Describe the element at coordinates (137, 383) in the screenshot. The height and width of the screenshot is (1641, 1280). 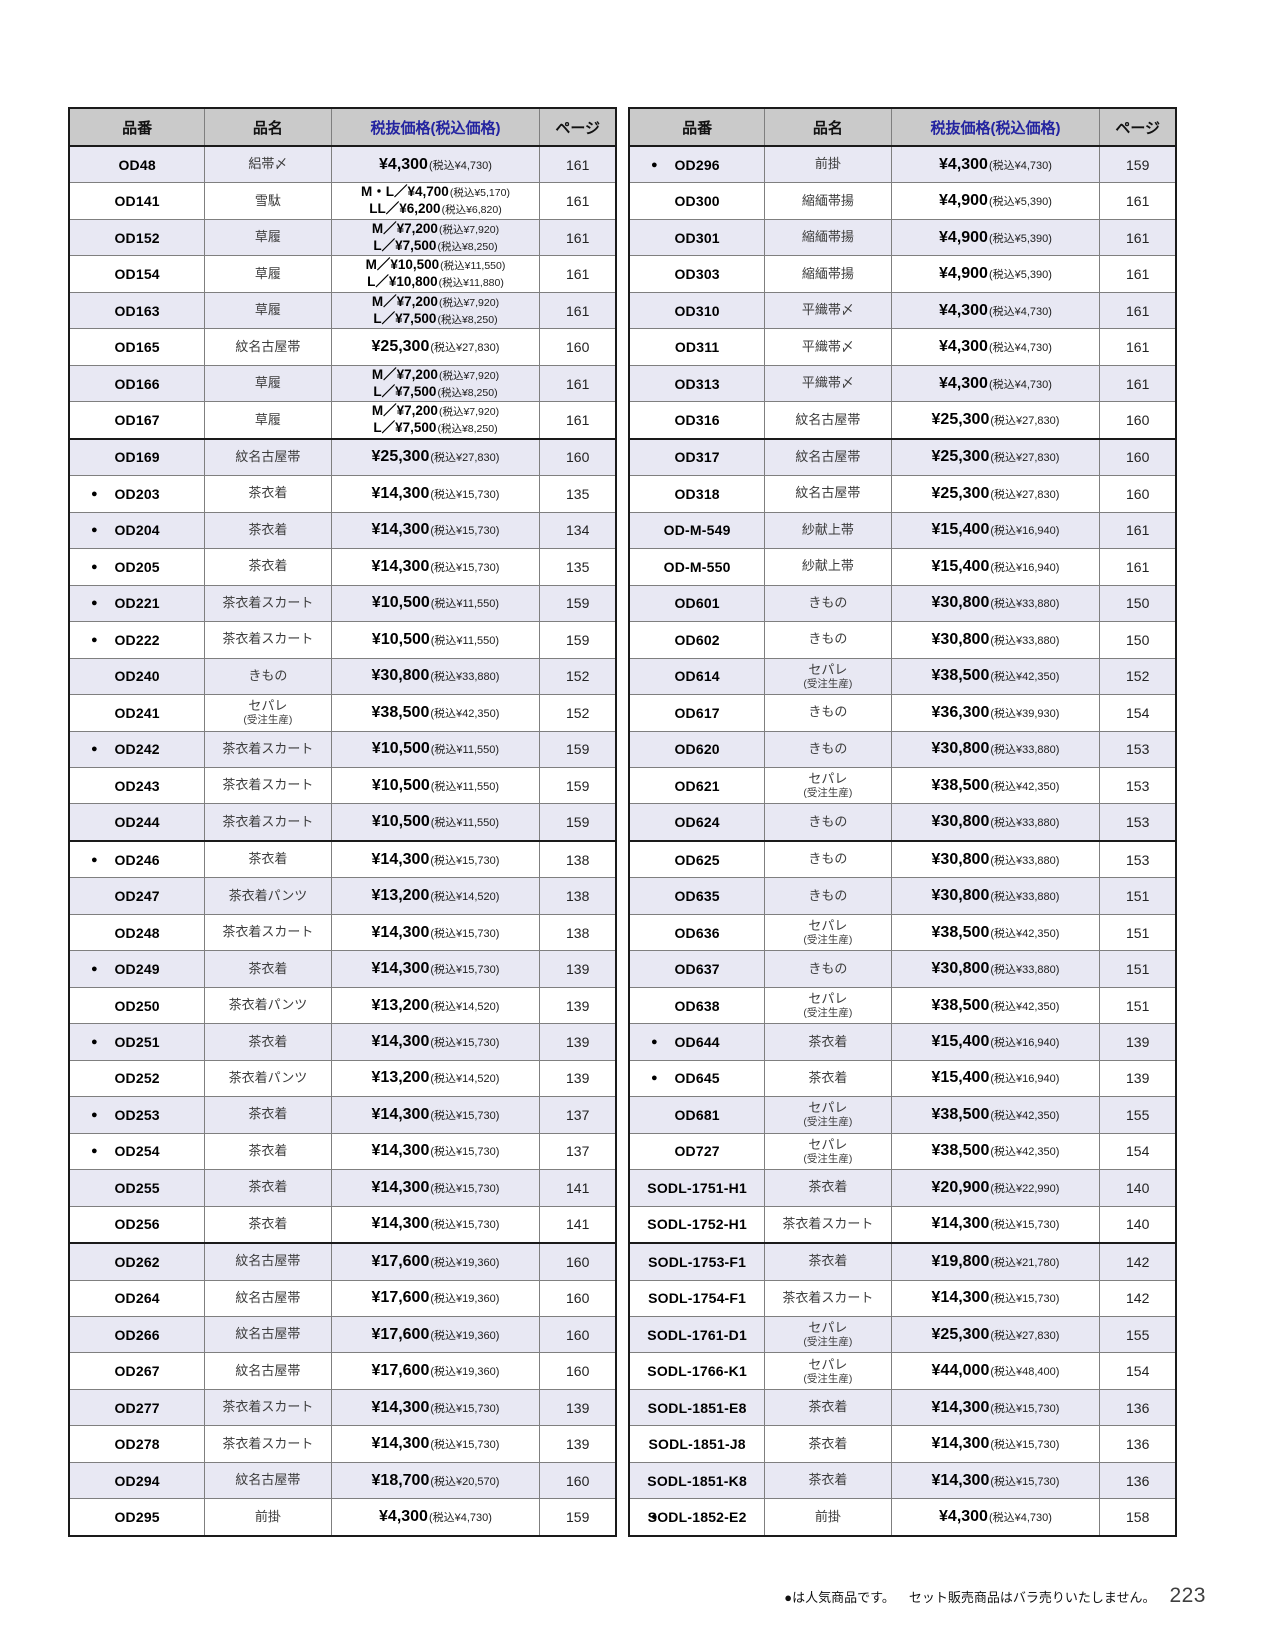
I see `product-code: OD166` at that location.